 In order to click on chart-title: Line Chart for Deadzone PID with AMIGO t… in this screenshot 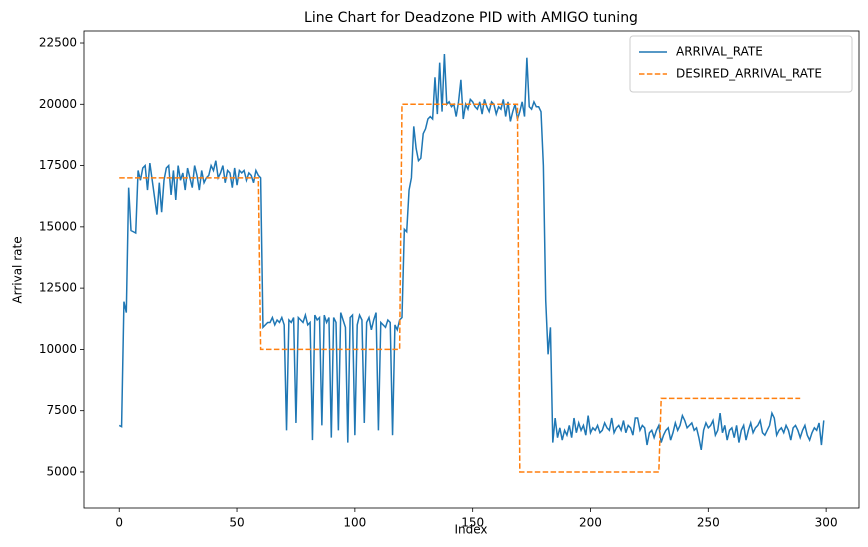, I will do `click(471, 18)`.